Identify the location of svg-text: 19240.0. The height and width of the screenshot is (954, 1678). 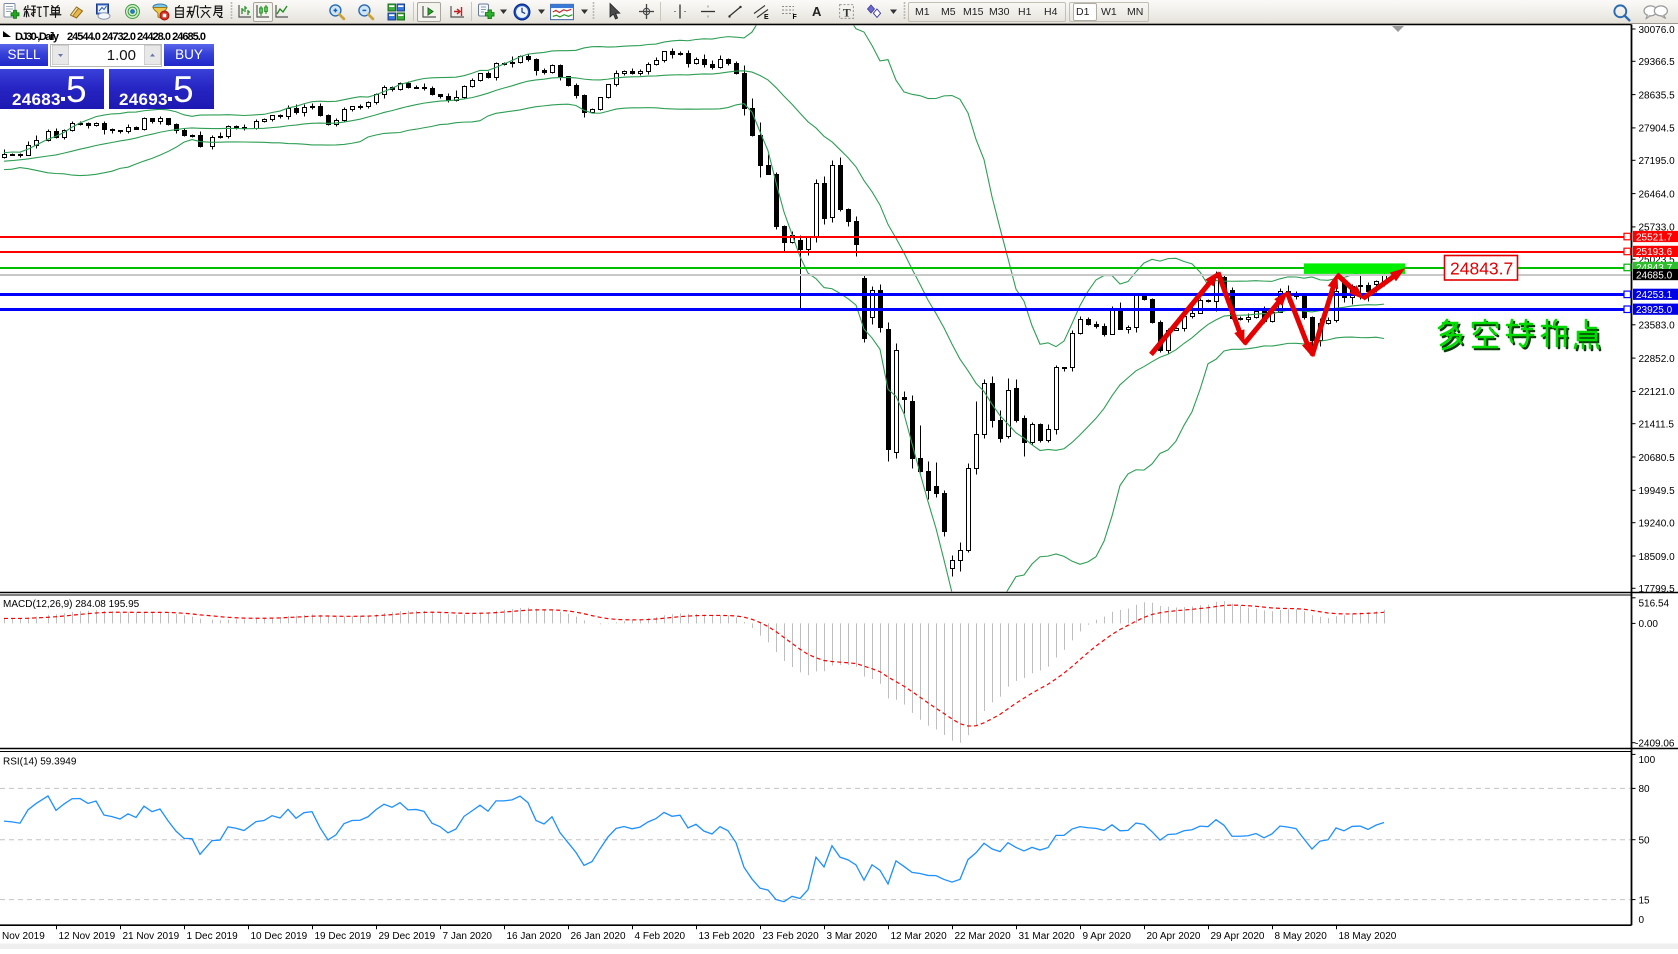
(1657, 524).